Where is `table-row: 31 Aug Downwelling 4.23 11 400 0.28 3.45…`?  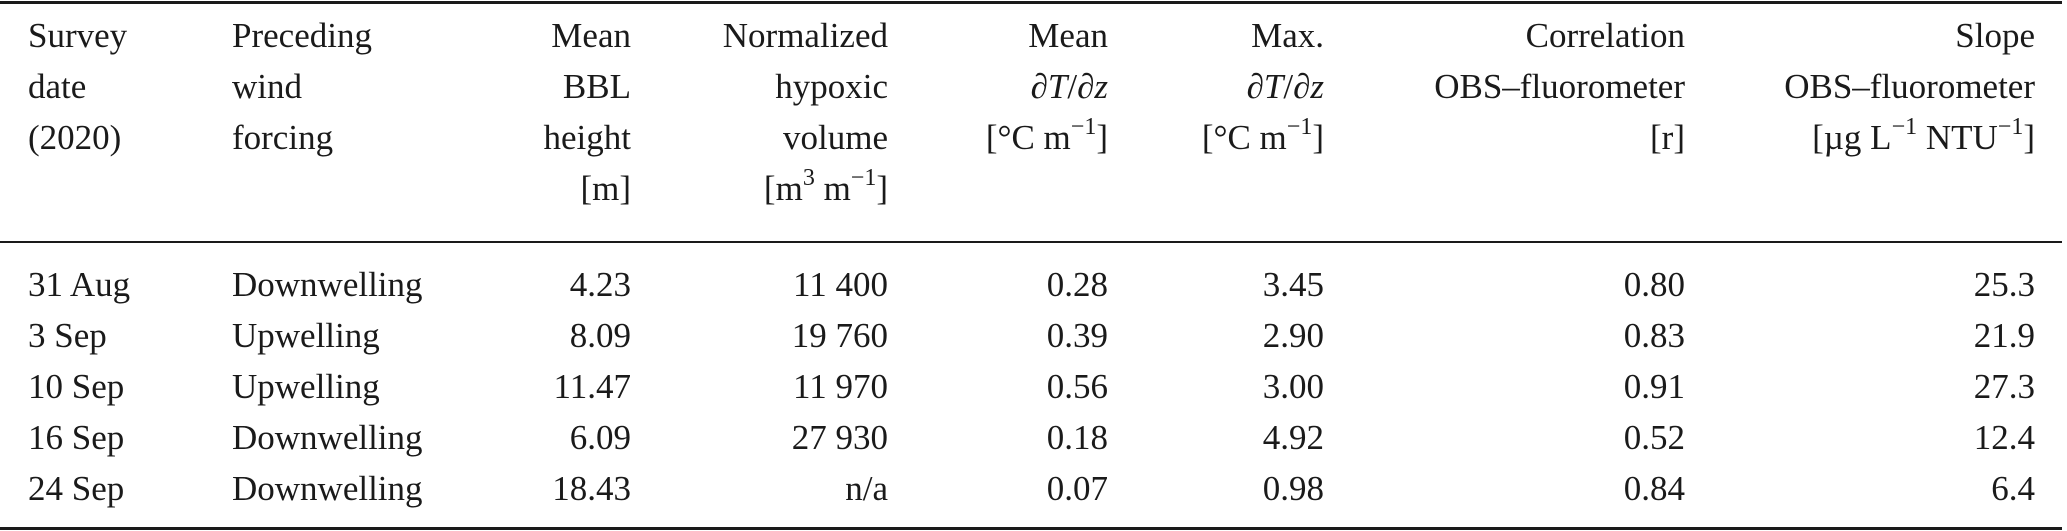
table-row: 31 Aug Downwelling 4.23 11 400 0.28 3.45… is located at coordinates (1017, 275).